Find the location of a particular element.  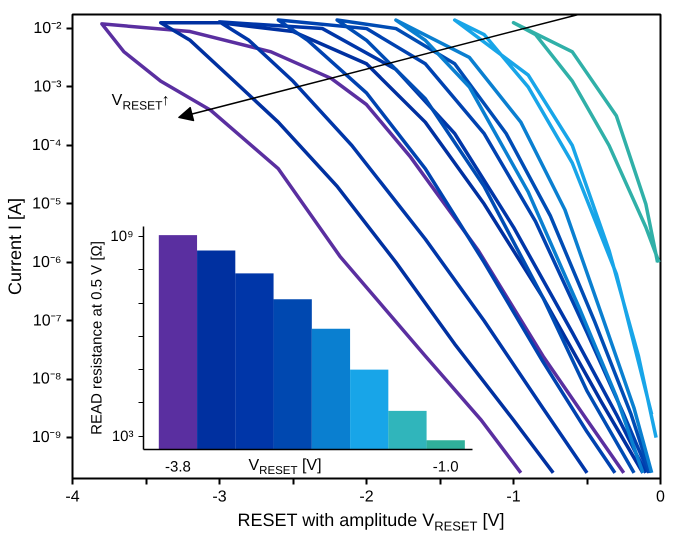

y-tick-label: 10⁻⁷ is located at coordinates (47, 321).